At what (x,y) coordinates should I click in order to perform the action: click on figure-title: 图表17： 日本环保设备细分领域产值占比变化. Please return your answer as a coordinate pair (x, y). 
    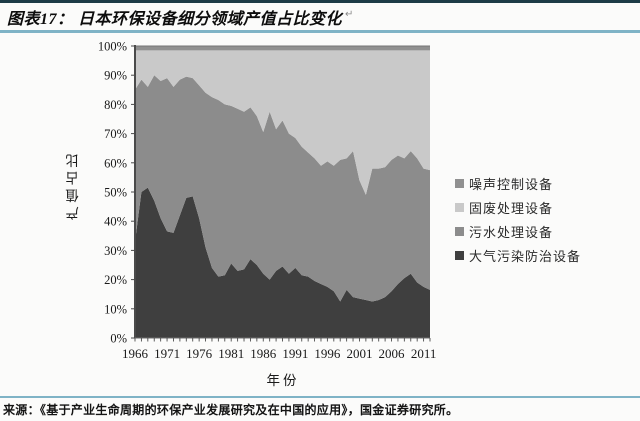
    Looking at the image, I should click on (175, 19).